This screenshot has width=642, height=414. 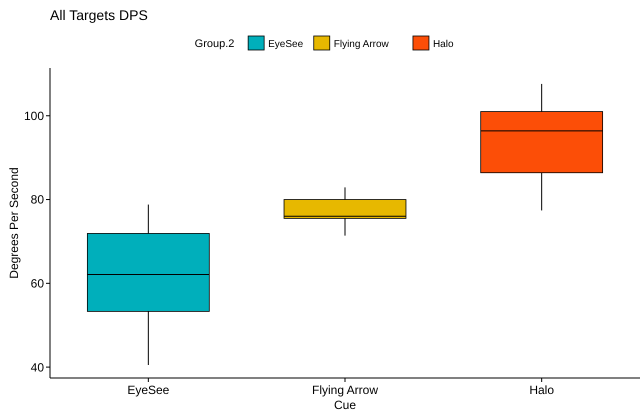 What do you see at coordinates (148, 390) in the screenshot?
I see `x-tick-label: EyeSee` at bounding box center [148, 390].